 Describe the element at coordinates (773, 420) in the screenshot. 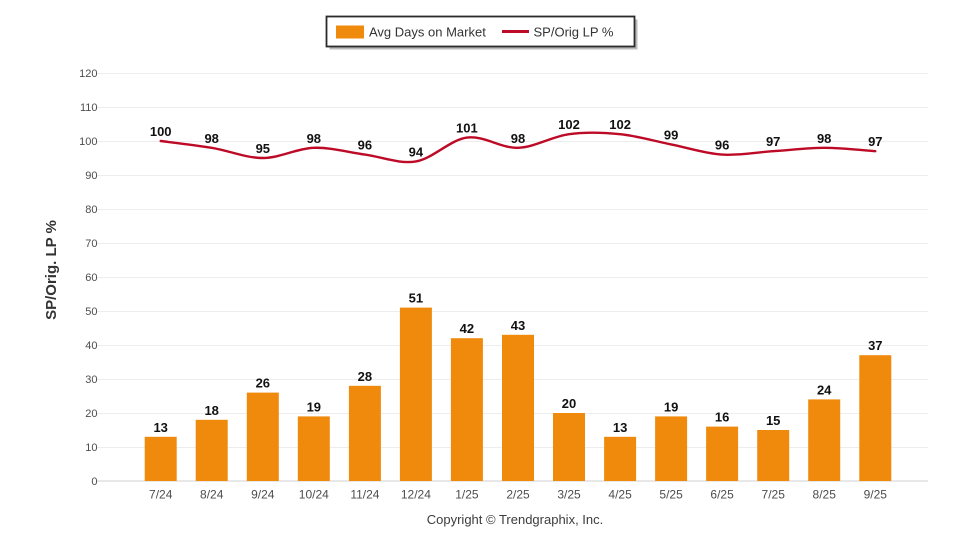

I see `svg-text: 15` at that location.